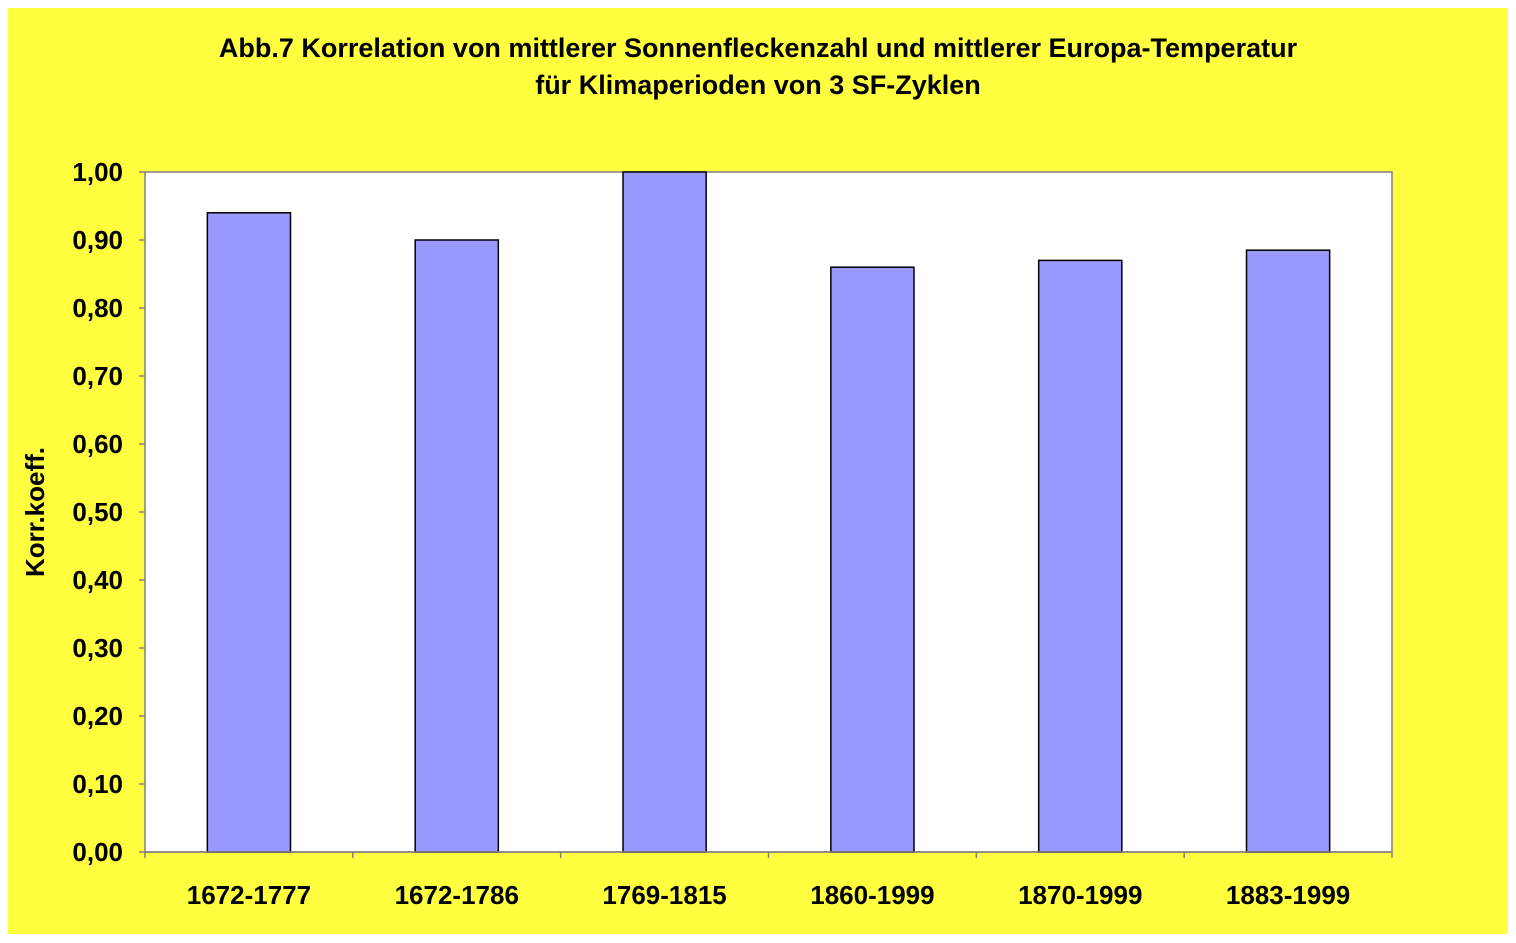 This screenshot has width=1516, height=943. Describe the element at coordinates (664, 895) in the screenshot. I see `x-tick-label: 1769-1815` at that location.